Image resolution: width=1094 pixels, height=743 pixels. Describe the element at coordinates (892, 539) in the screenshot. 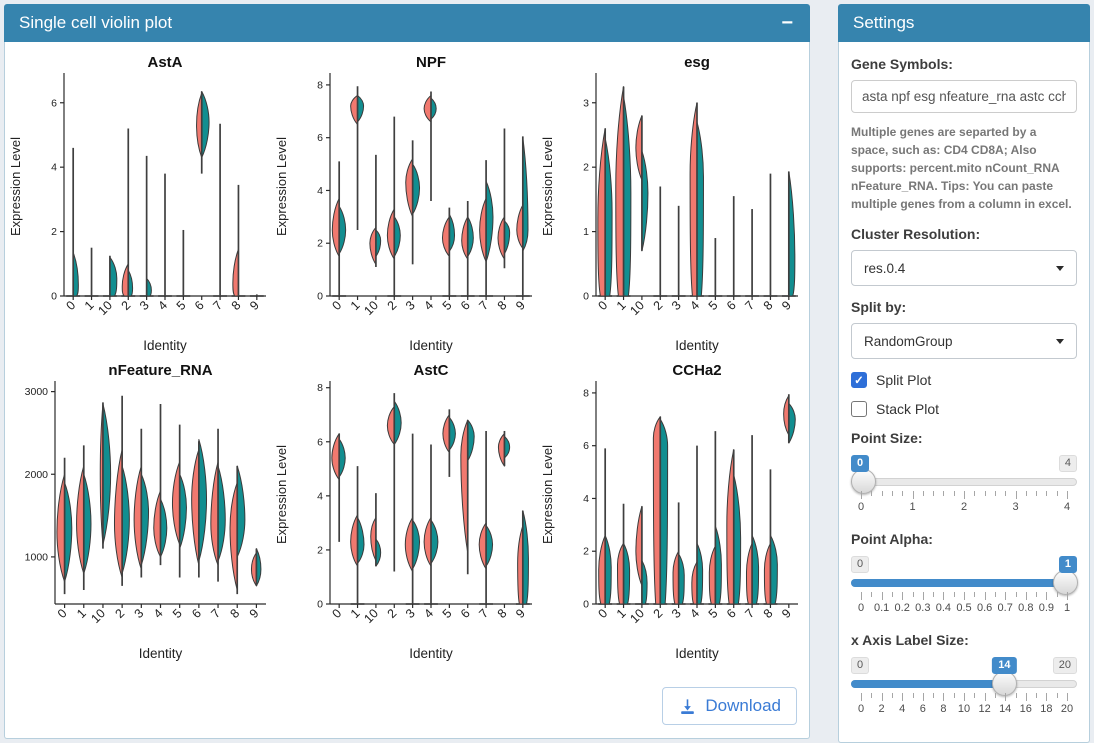

I see `point-alpha-label: Point Alpha:` at that location.